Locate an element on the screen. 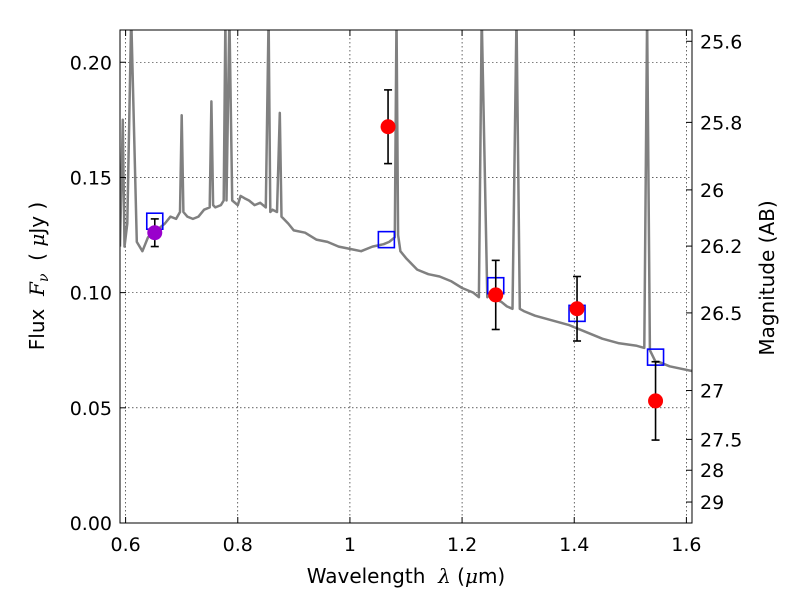  x-tick-label: 0.6 is located at coordinates (125, 545).